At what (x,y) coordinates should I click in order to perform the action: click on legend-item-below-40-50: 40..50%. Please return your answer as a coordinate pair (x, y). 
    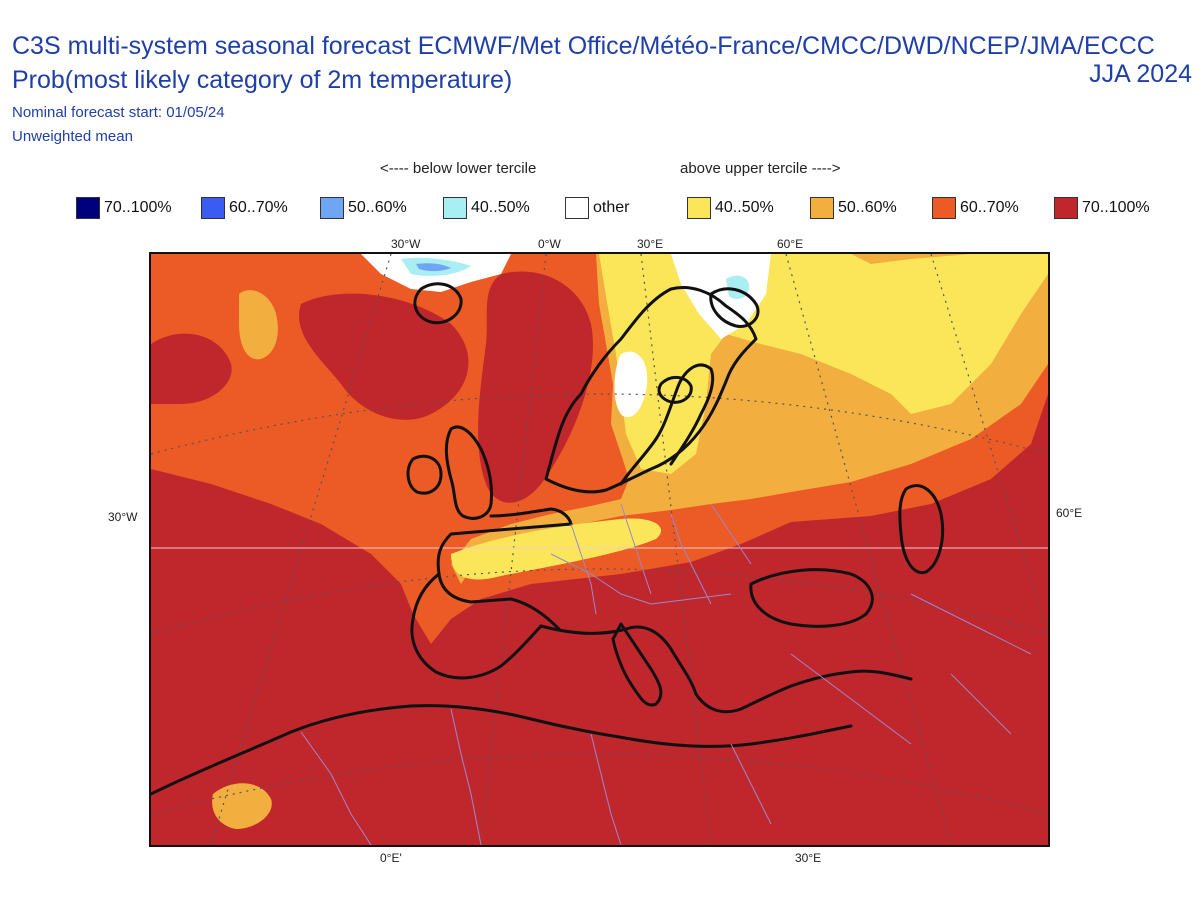
    Looking at the image, I should click on (486, 208).